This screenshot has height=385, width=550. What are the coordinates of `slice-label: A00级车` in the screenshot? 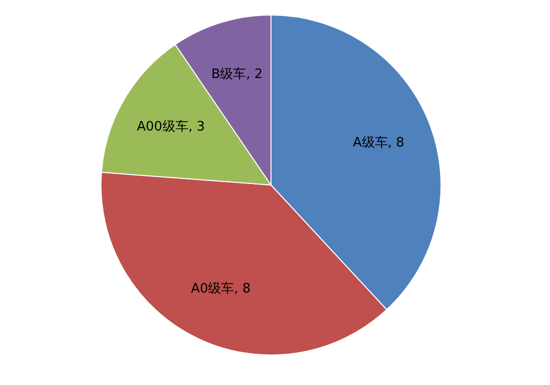 It's located at (162, 127).